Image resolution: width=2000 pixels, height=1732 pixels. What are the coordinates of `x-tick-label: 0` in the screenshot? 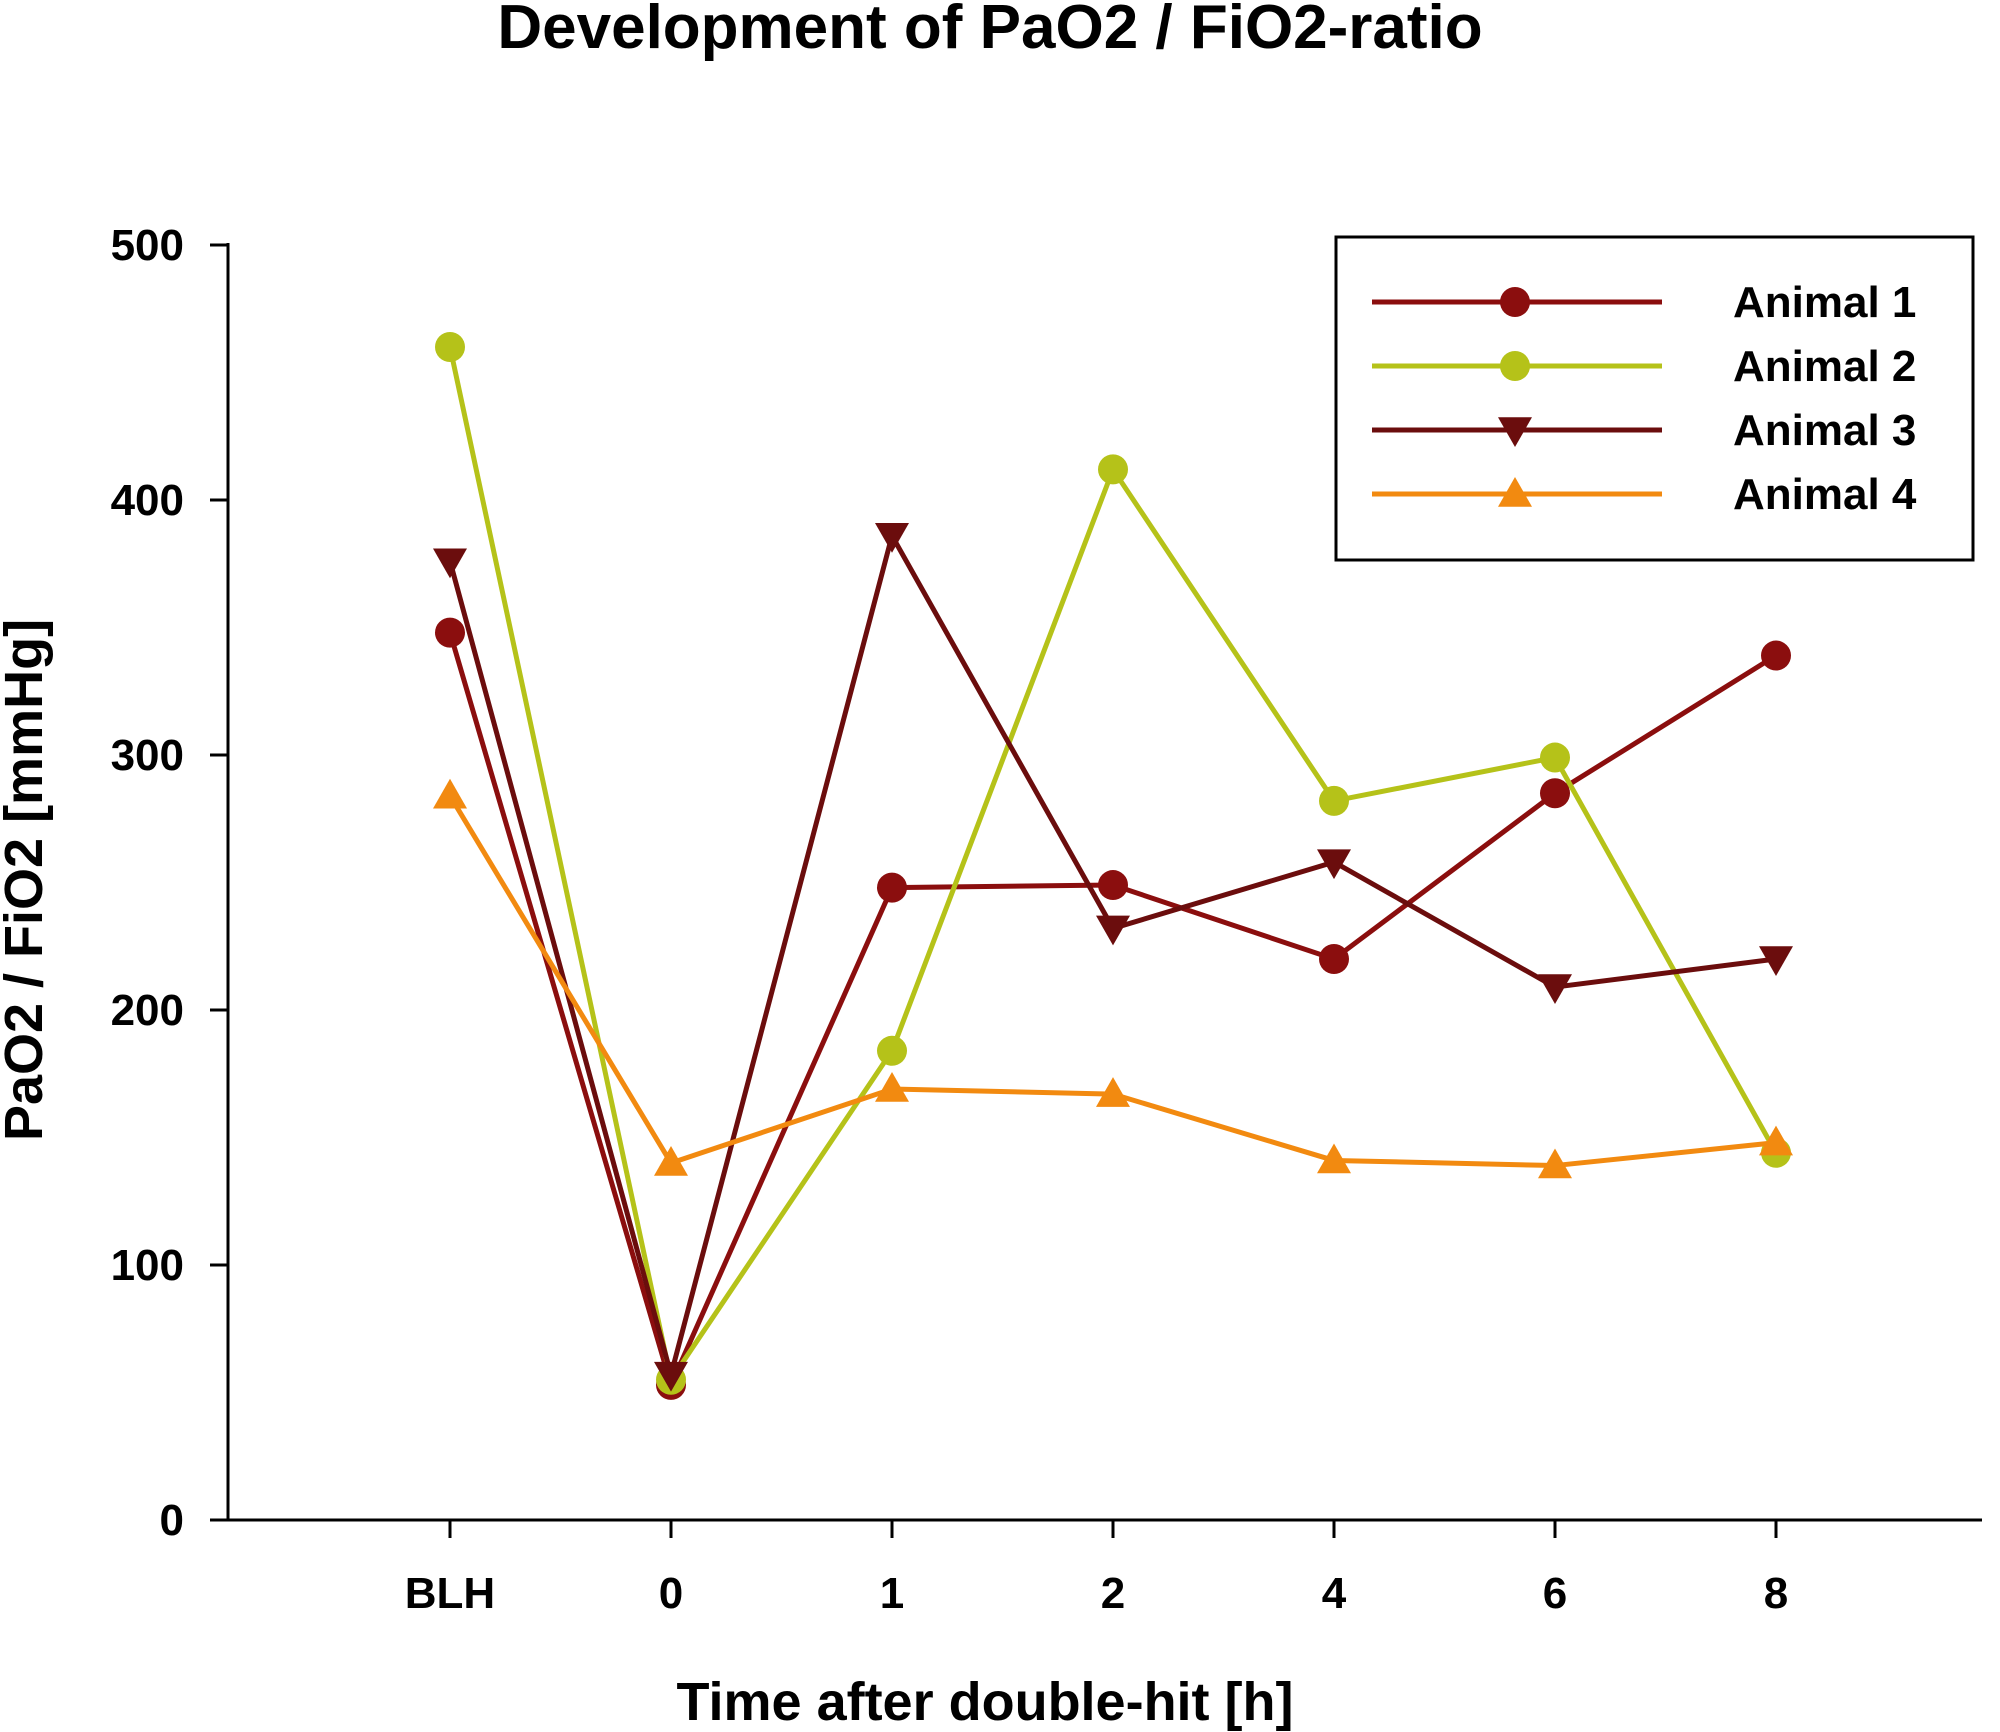 It's located at (671, 1593).